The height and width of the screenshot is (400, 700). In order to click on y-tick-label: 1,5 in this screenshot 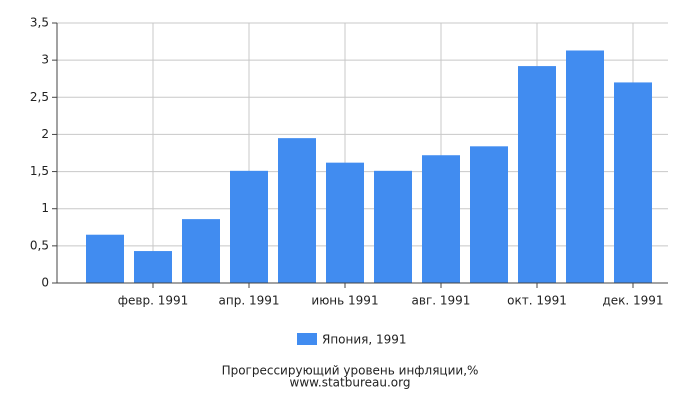, I will do `click(39, 171)`.